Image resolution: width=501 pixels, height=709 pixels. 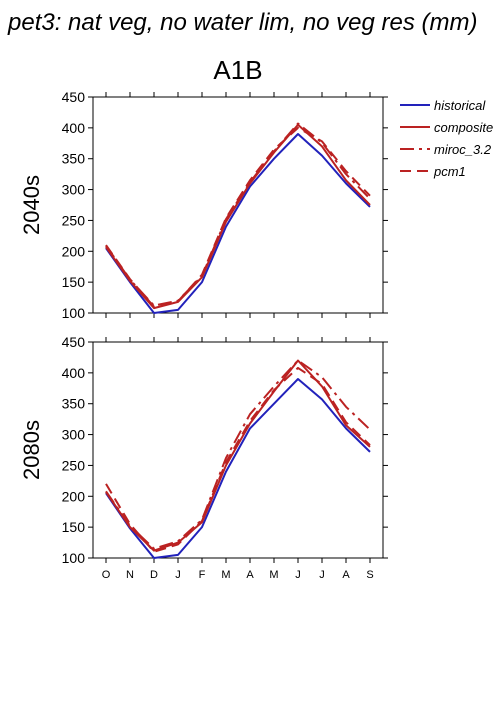 What do you see at coordinates (449, 171) in the screenshot?
I see `legend-label: pcm1` at bounding box center [449, 171].